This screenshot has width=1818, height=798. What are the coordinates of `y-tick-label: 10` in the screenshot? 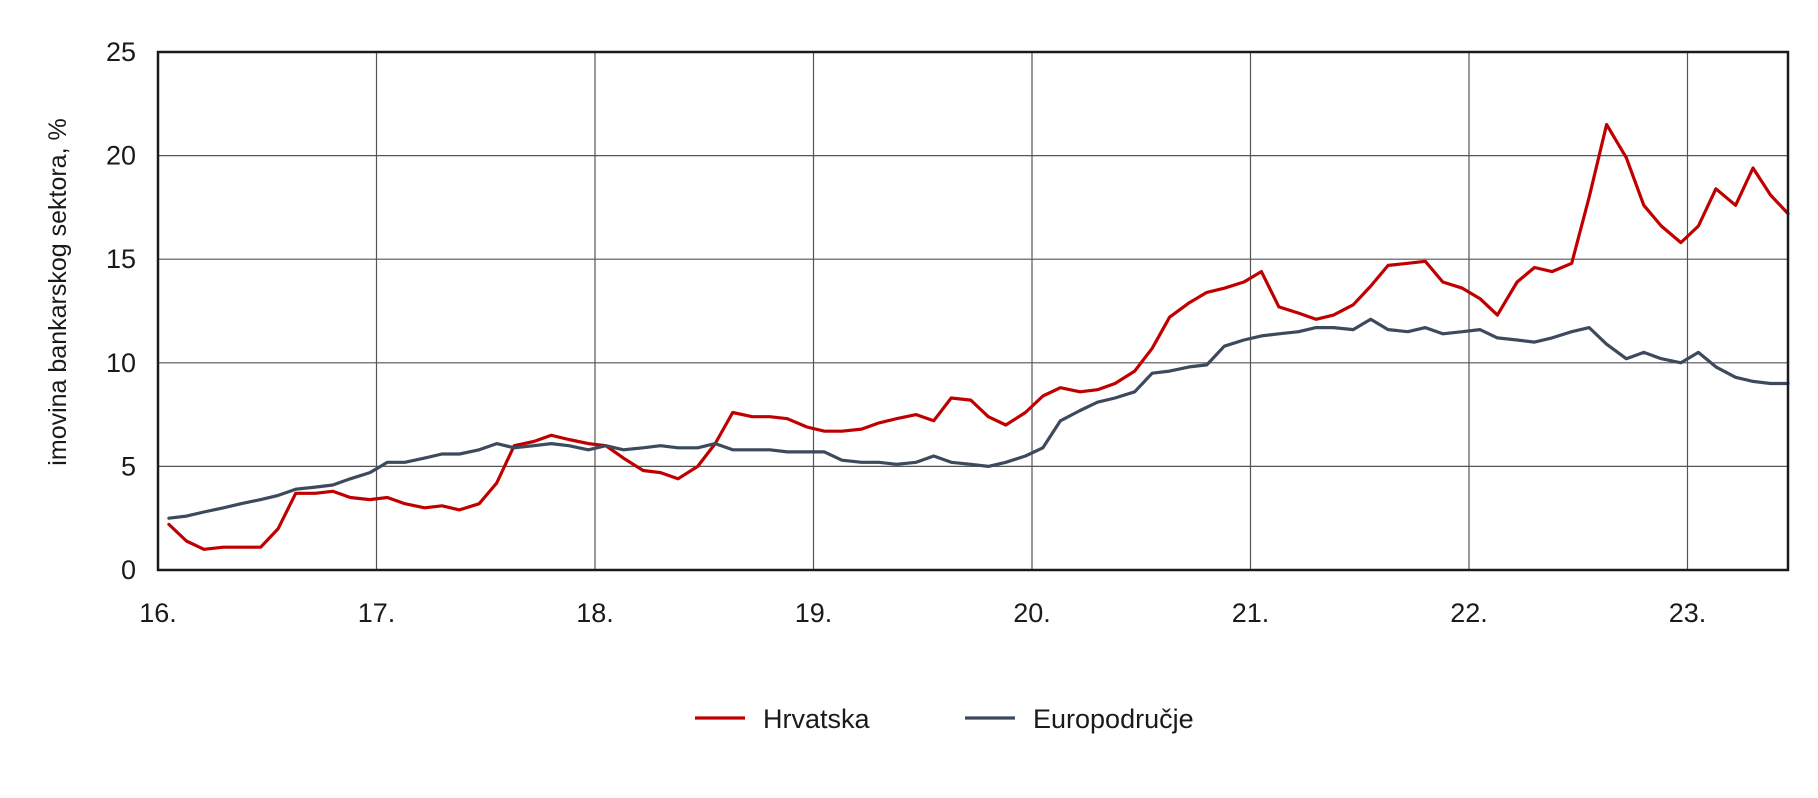 It's located at (121, 363).